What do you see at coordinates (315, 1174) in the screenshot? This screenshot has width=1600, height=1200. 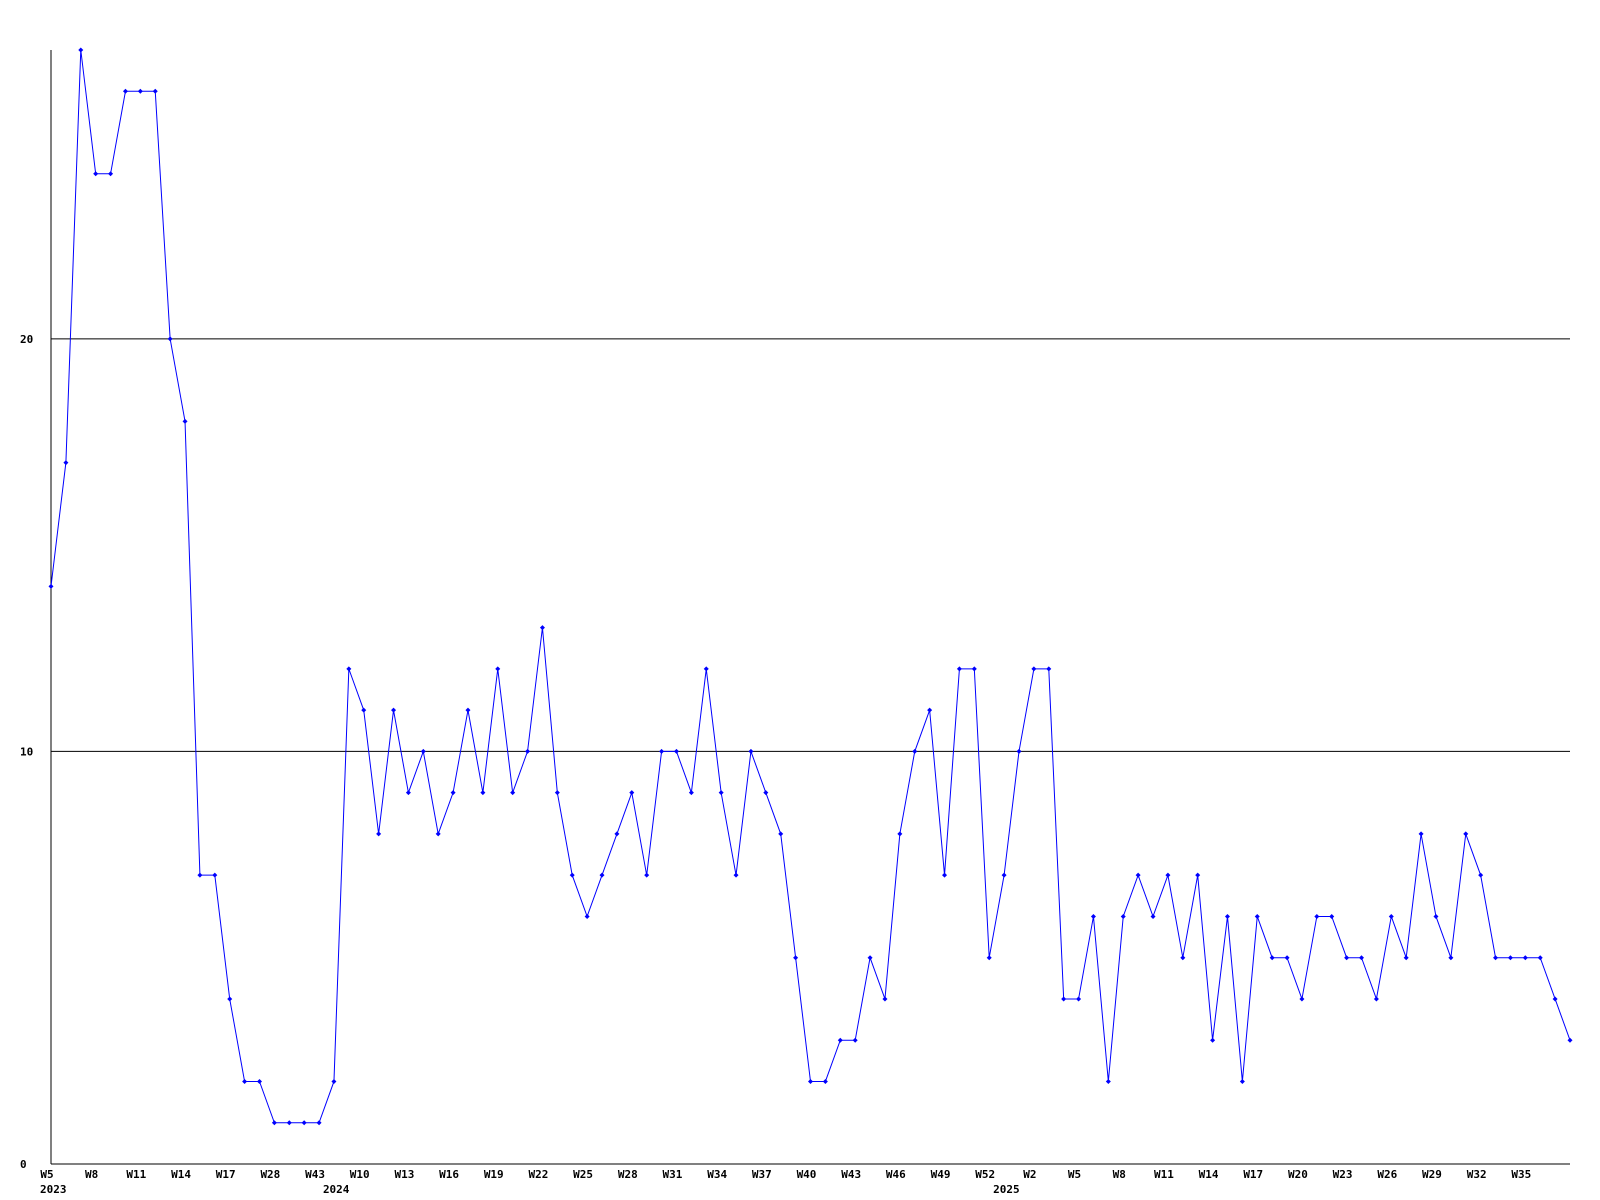 I see `x-tick-label: W43` at bounding box center [315, 1174].